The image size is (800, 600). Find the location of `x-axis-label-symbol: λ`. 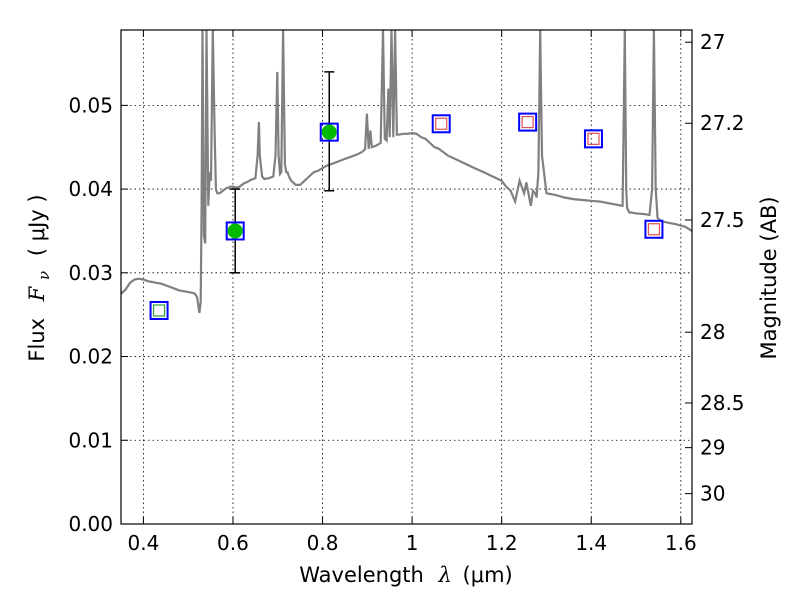

x-axis-label-symbol: λ is located at coordinates (445, 575).